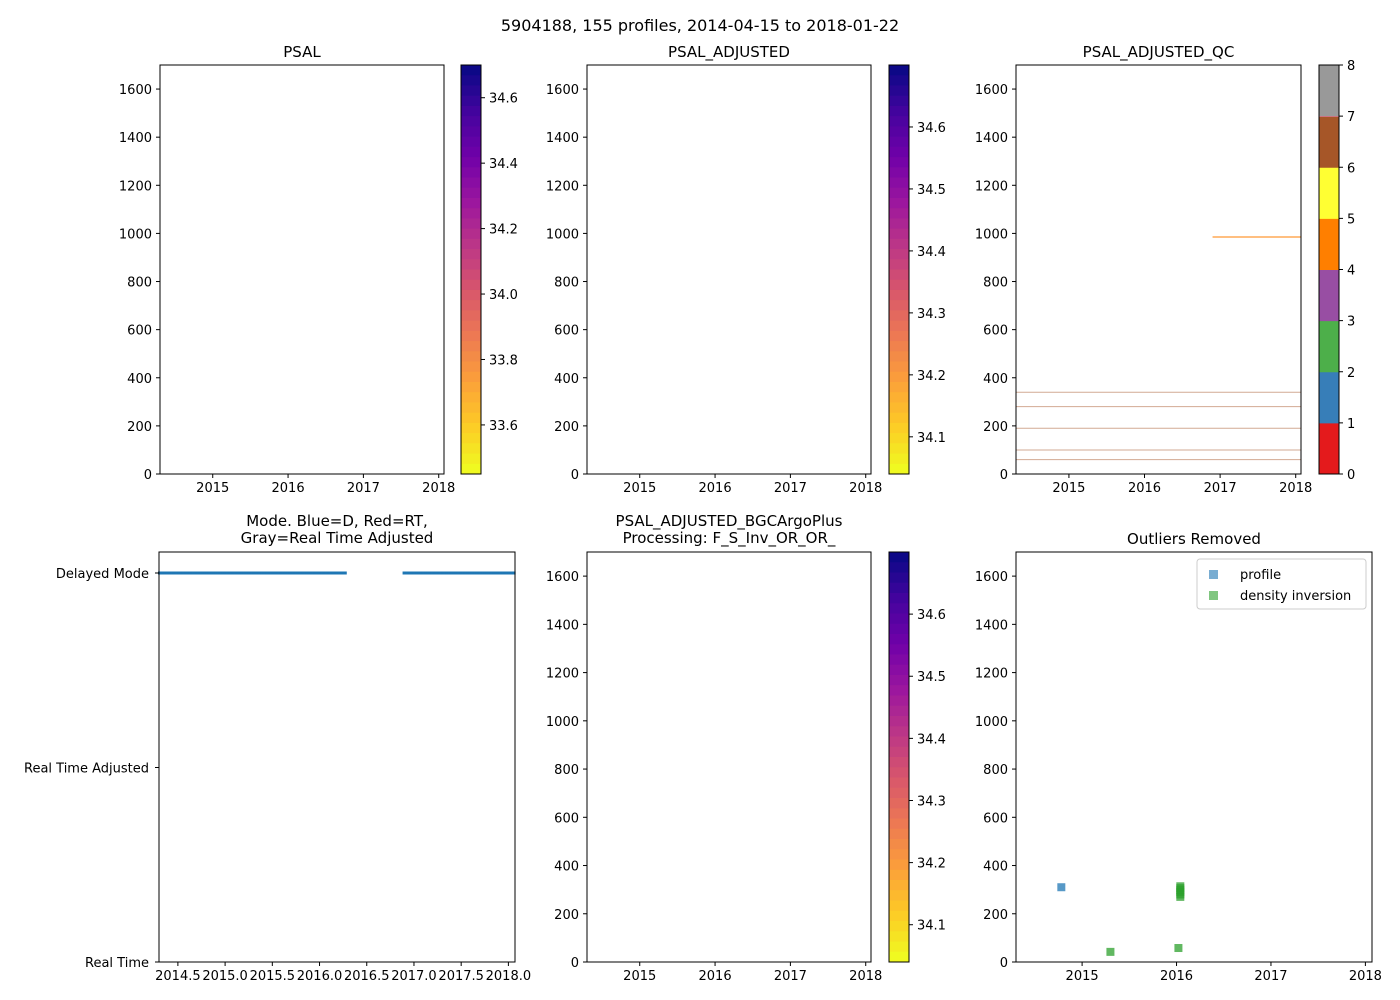 This screenshot has width=1400, height=1000. I want to click on y-tick-label: 800, so click(995, 283).